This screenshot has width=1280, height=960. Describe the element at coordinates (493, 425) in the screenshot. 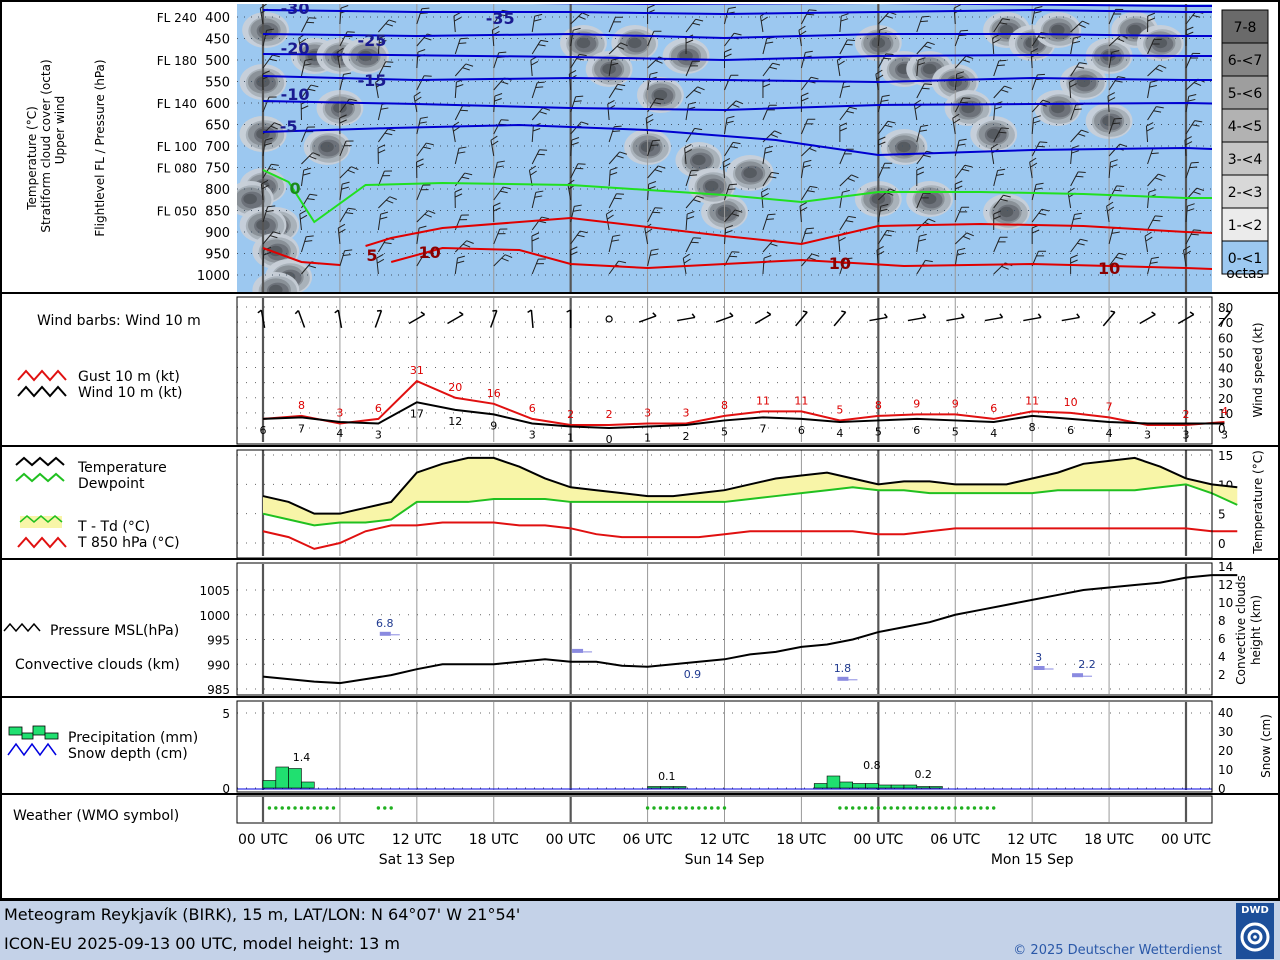

I see `wind-value-label: 9` at that location.